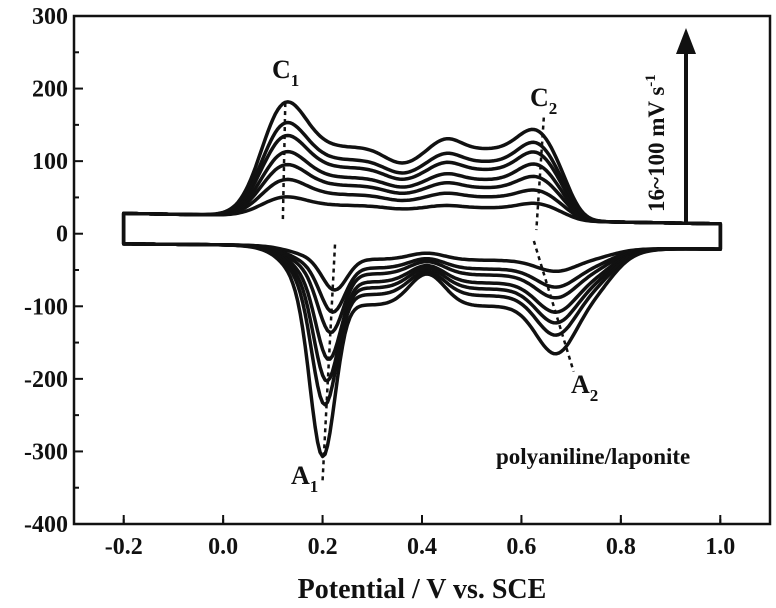 This screenshot has height=608, width=776. What do you see at coordinates (46, 271) in the screenshot?
I see `y-tick-labels: 300 200 100 0 -100 -200 -300 -400` at bounding box center [46, 271].